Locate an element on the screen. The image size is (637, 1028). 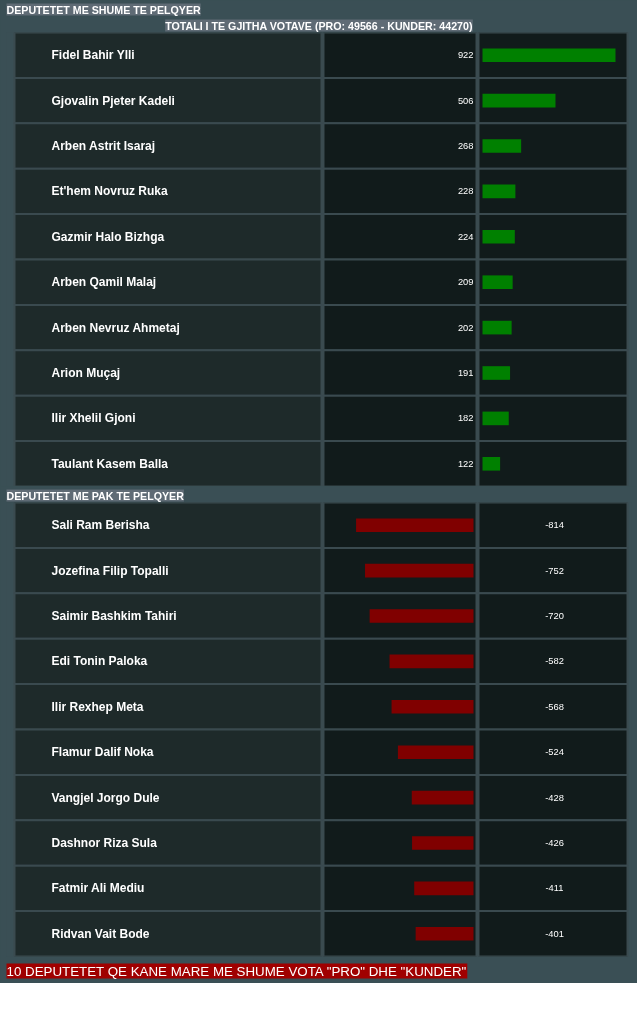
y-tick-label: Arben Qamil Malaj is located at coordinates (104, 282).